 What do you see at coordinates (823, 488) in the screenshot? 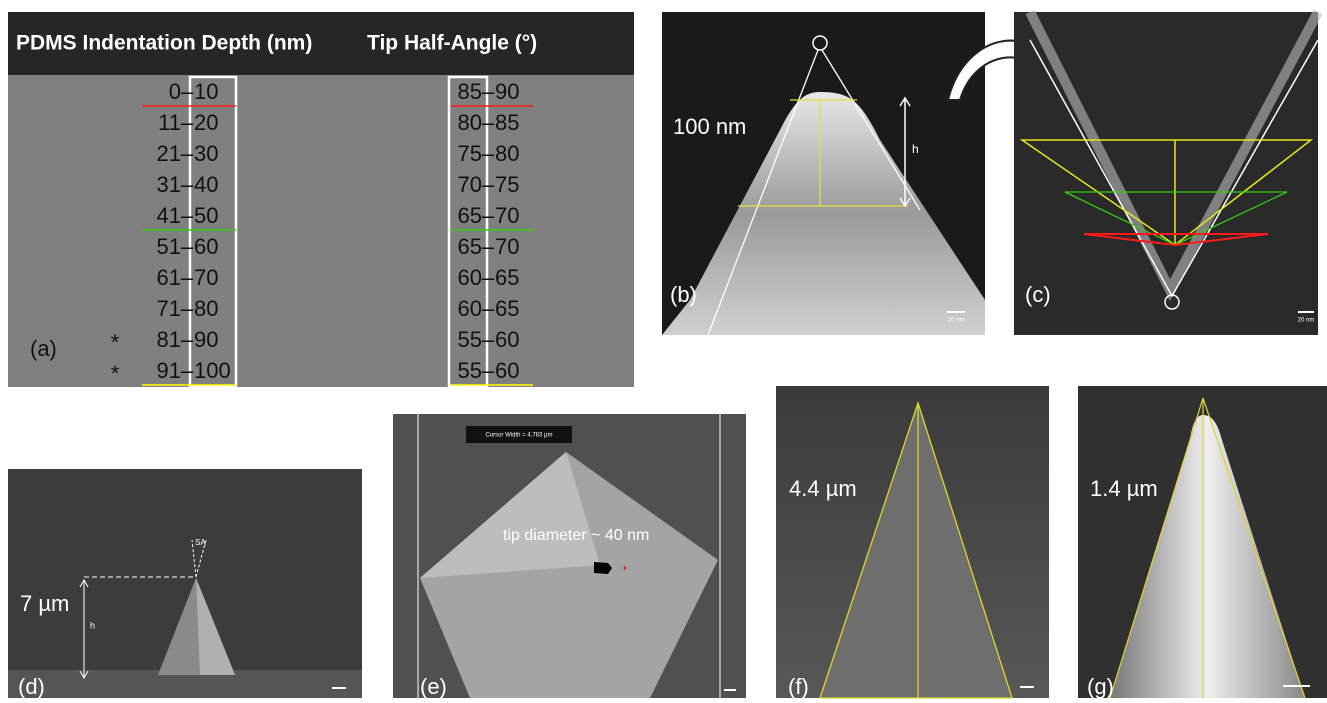
I see `size-label: 4.4 µm` at bounding box center [823, 488].